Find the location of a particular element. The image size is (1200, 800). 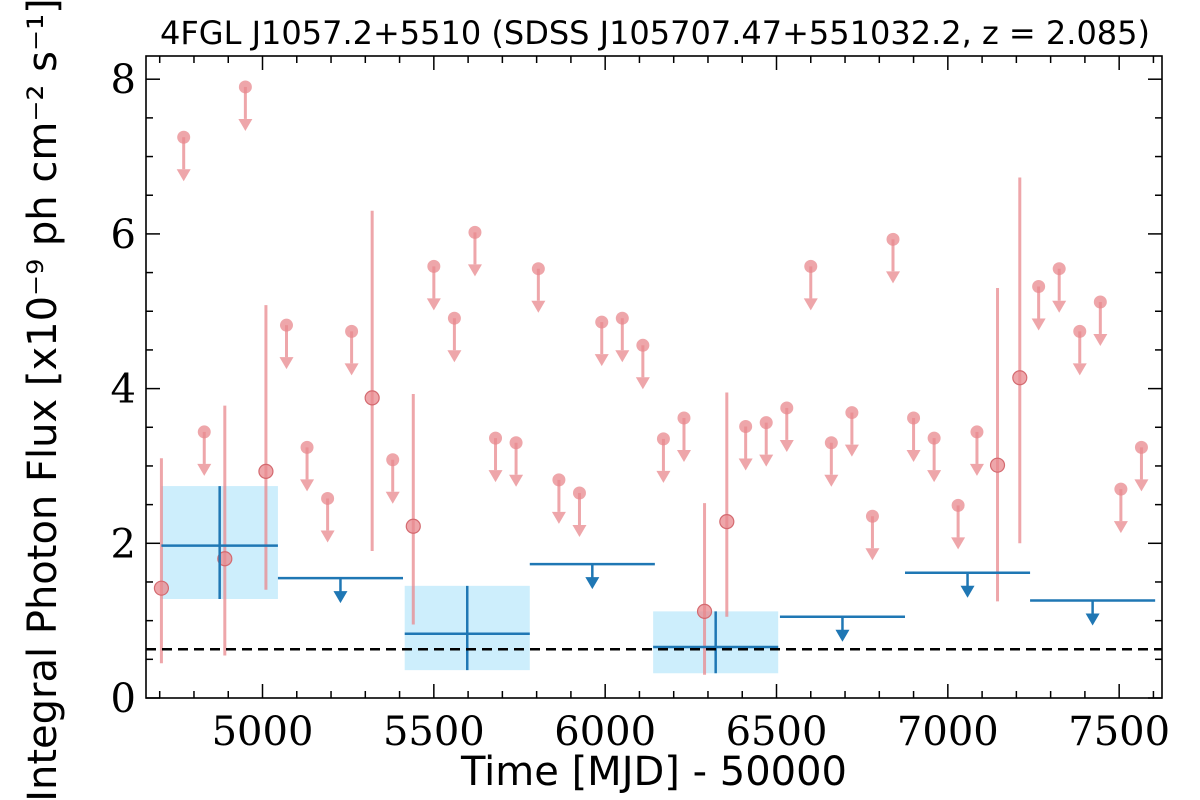

y-axis-label: Integral Photon Flux [x10⁻⁹ ph cm⁻² s⁻¹] is located at coordinates (43, 400).